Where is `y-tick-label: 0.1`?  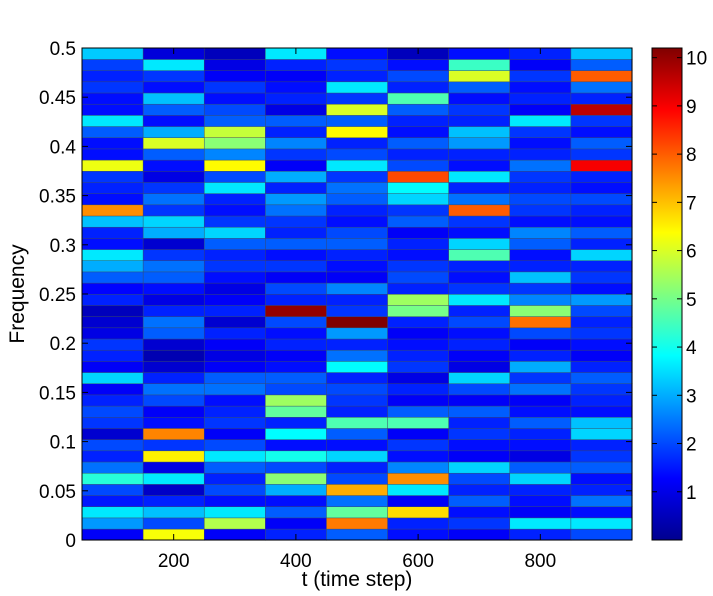
y-tick-label: 0.1 is located at coordinates (63, 443).